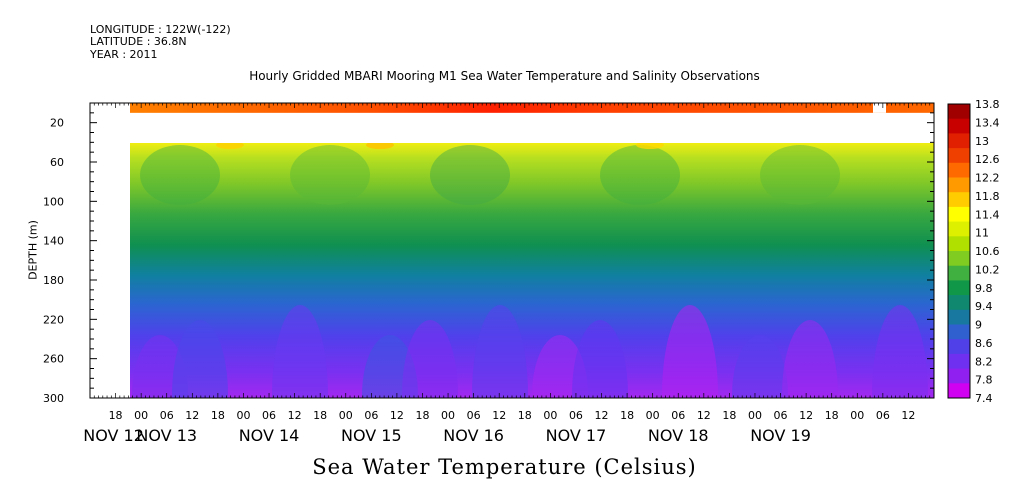  Describe the element at coordinates (984, 398) in the screenshot. I see `colorbar-label: 7.4` at that location.